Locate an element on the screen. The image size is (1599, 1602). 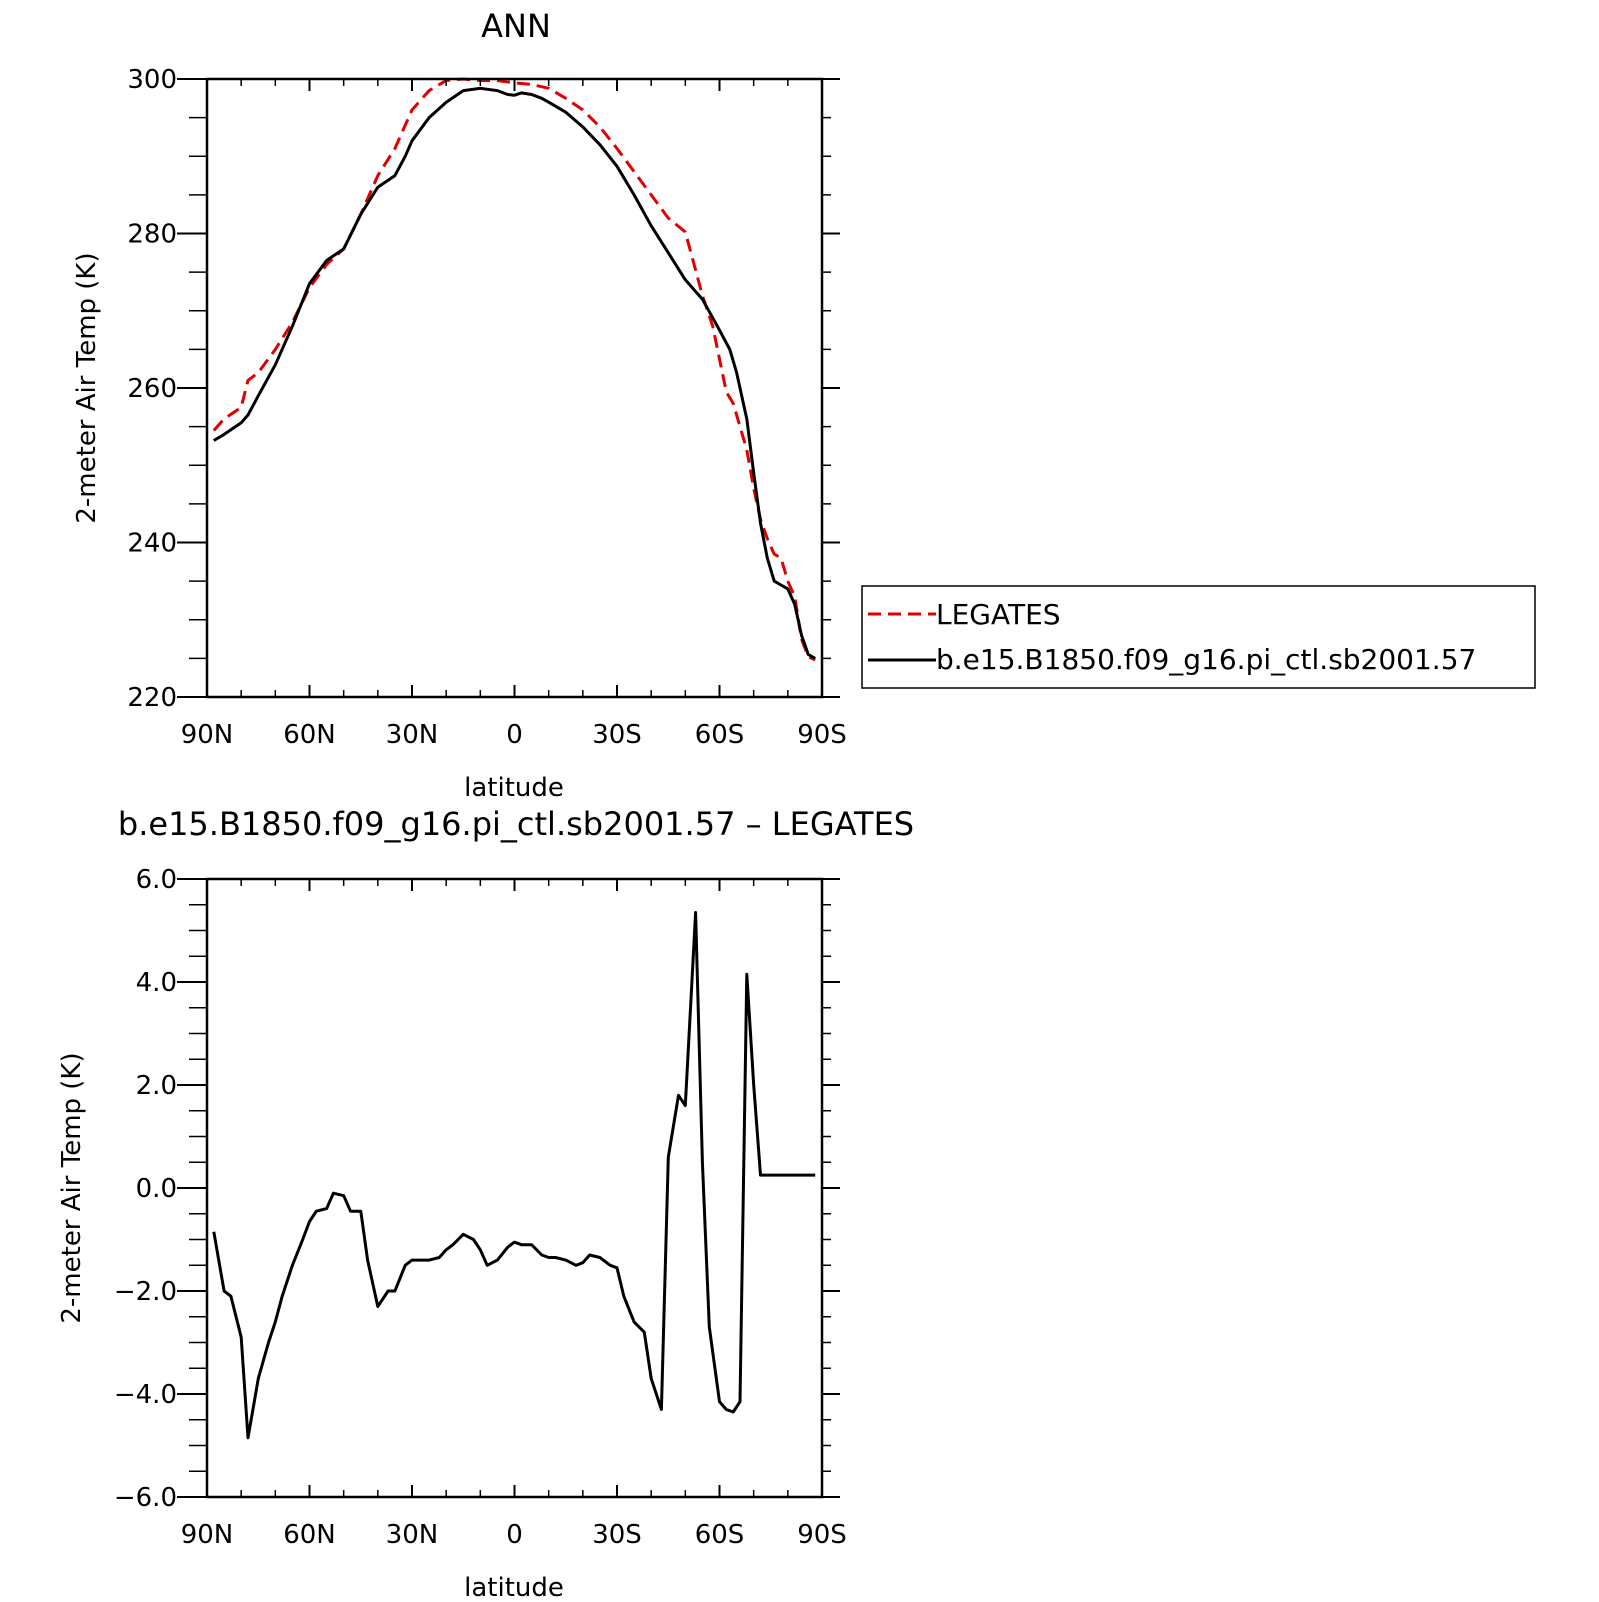
y-tick-label: 300 is located at coordinates (152, 80).